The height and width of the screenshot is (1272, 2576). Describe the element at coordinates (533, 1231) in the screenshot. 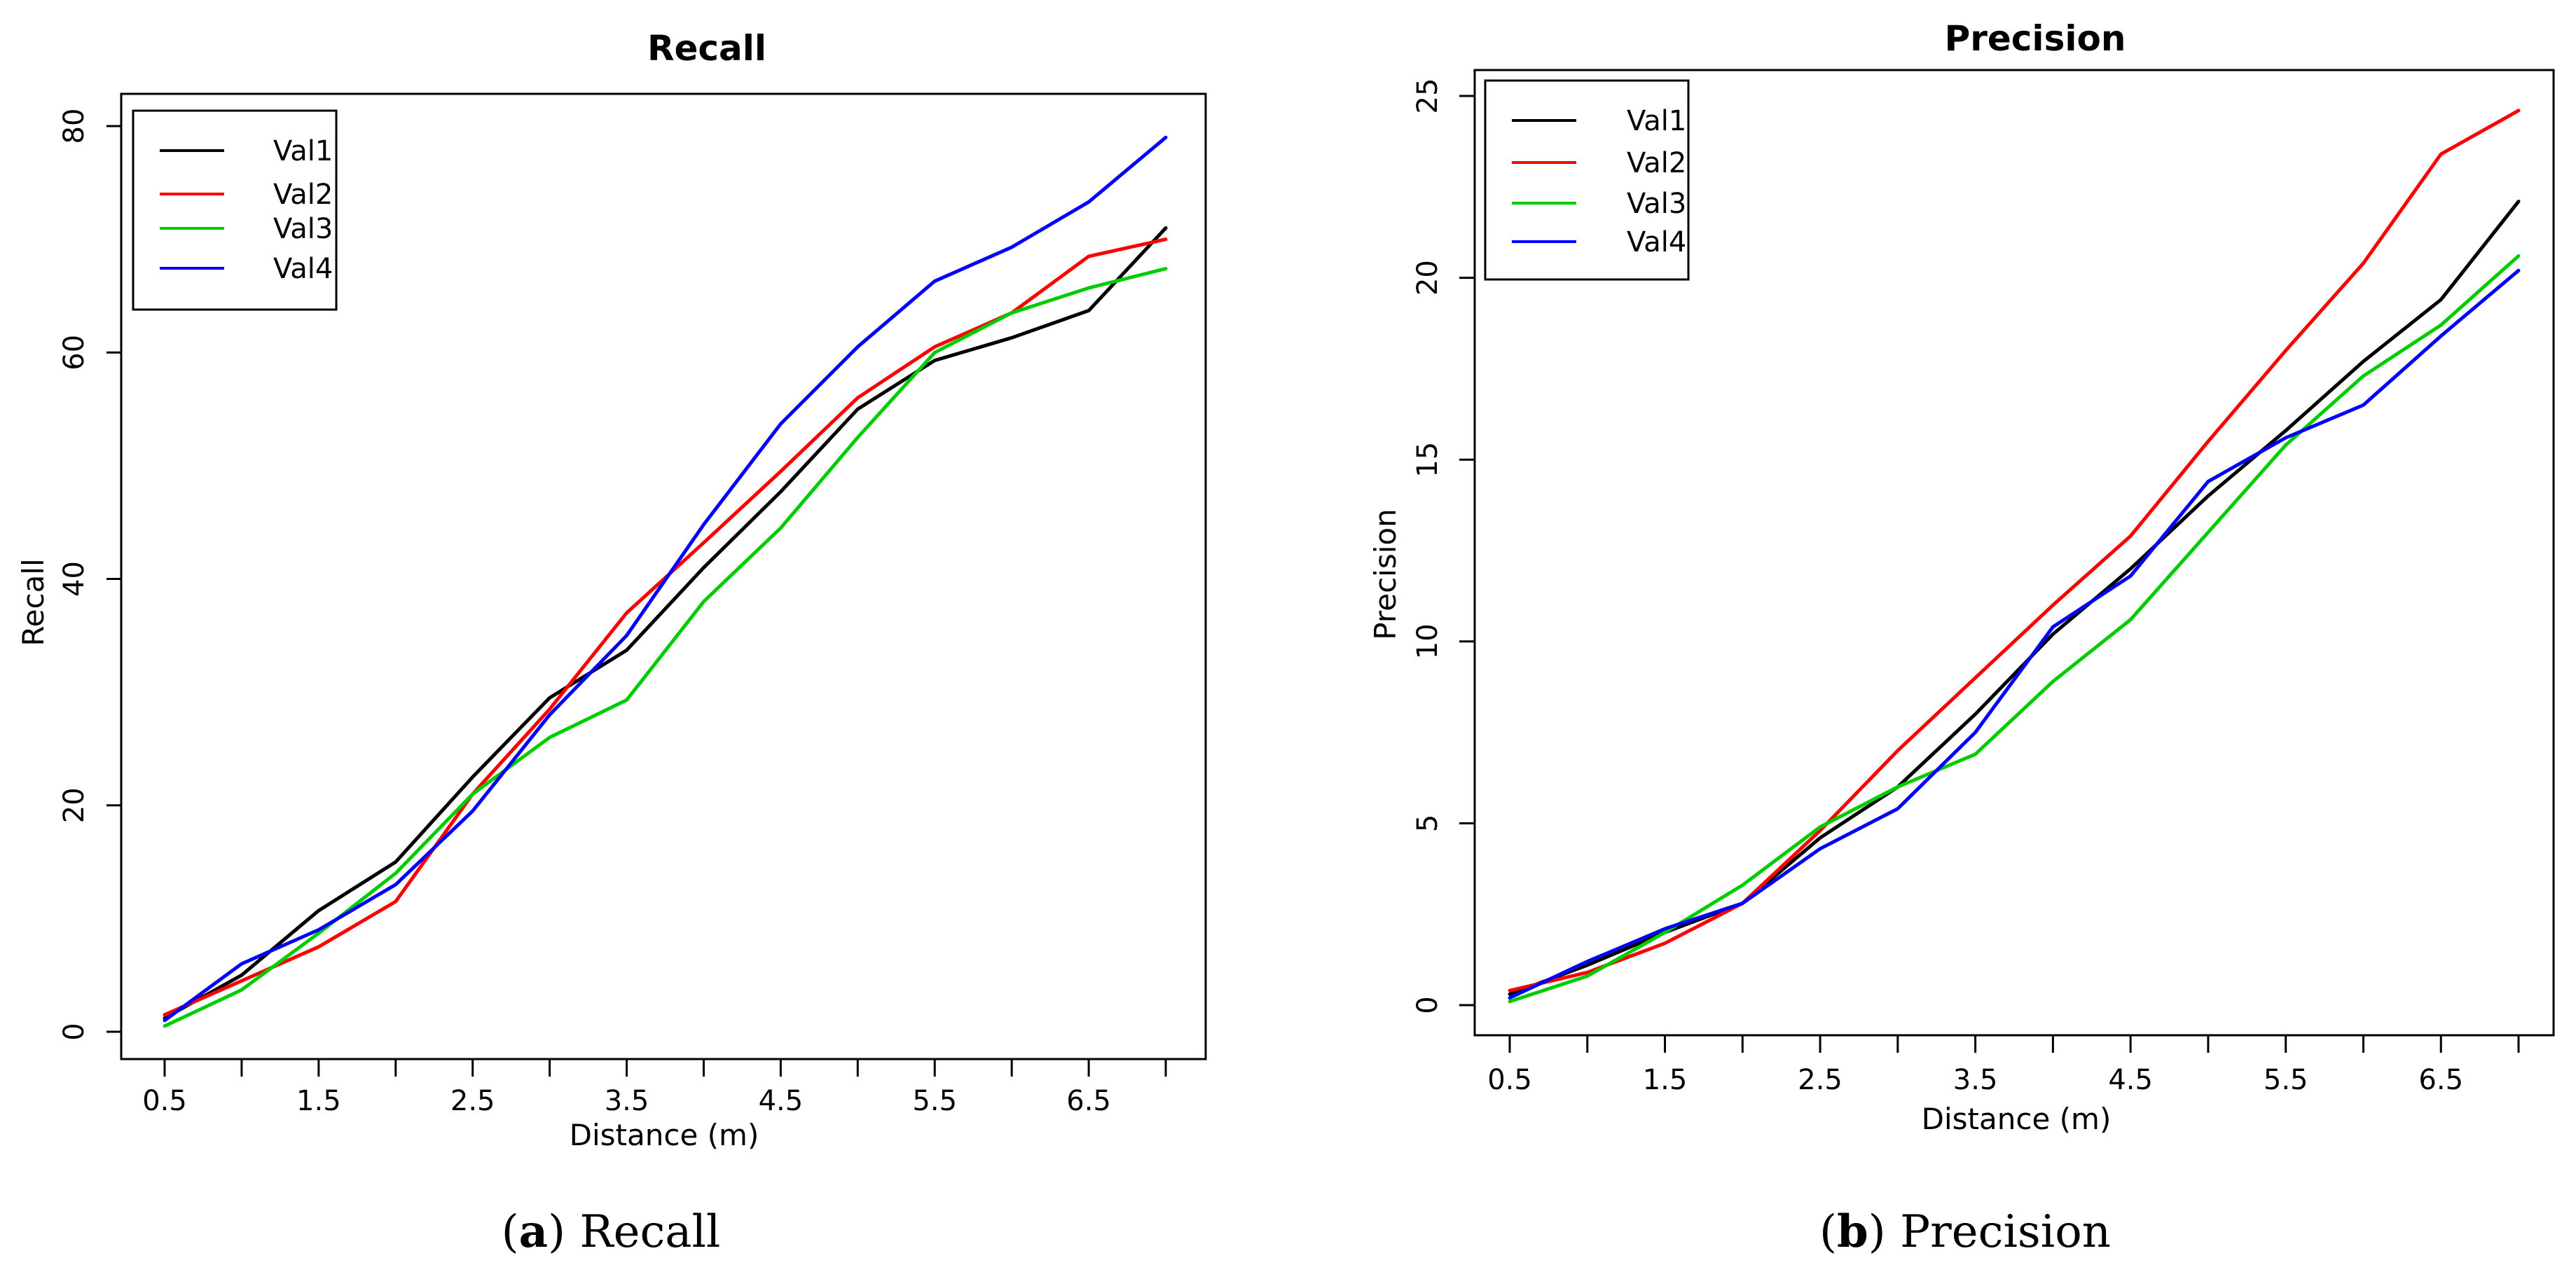

I see `recall-caption-letter: a` at that location.